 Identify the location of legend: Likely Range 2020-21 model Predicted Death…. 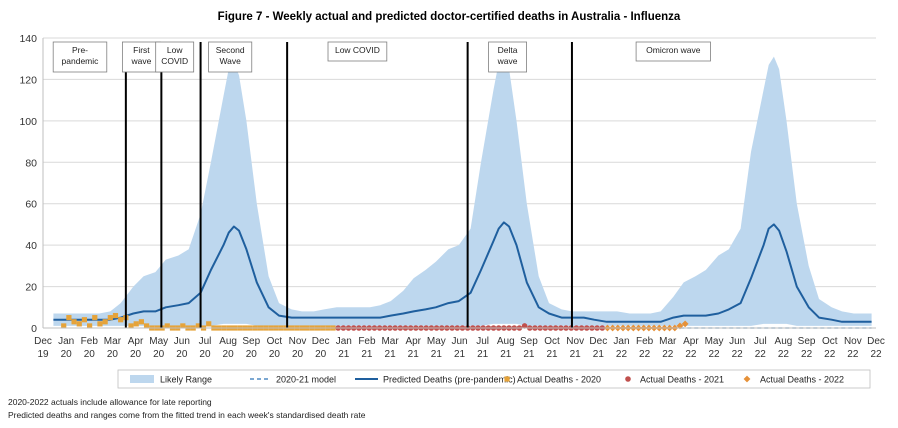
(494, 379).